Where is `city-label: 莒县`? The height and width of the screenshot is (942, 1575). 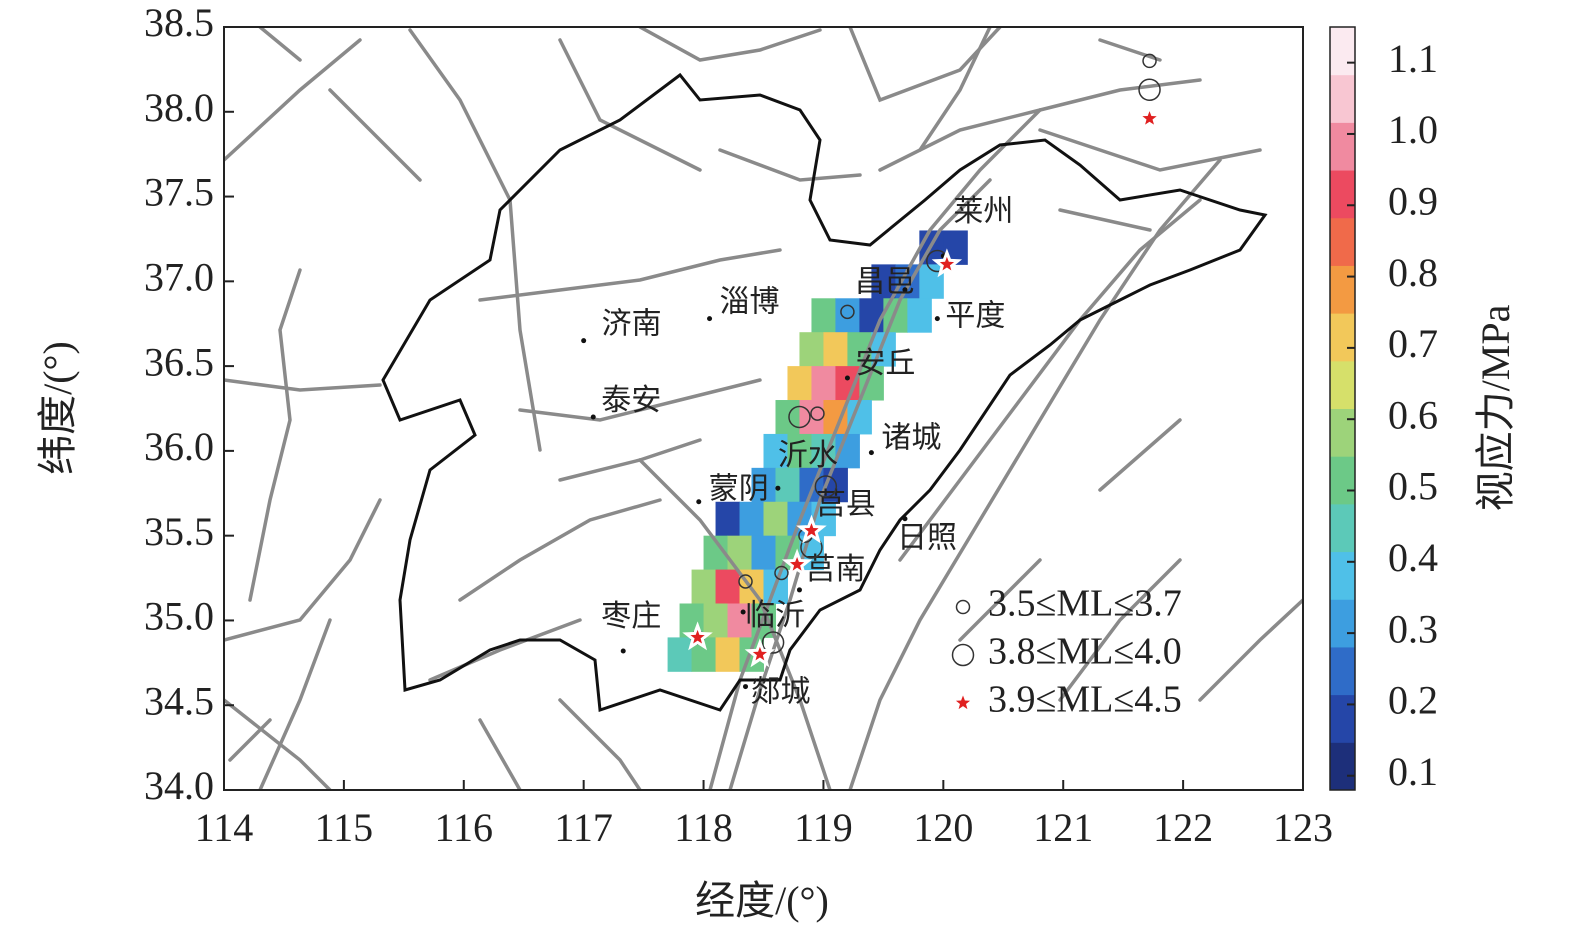 city-label: 莒县 is located at coordinates (846, 504).